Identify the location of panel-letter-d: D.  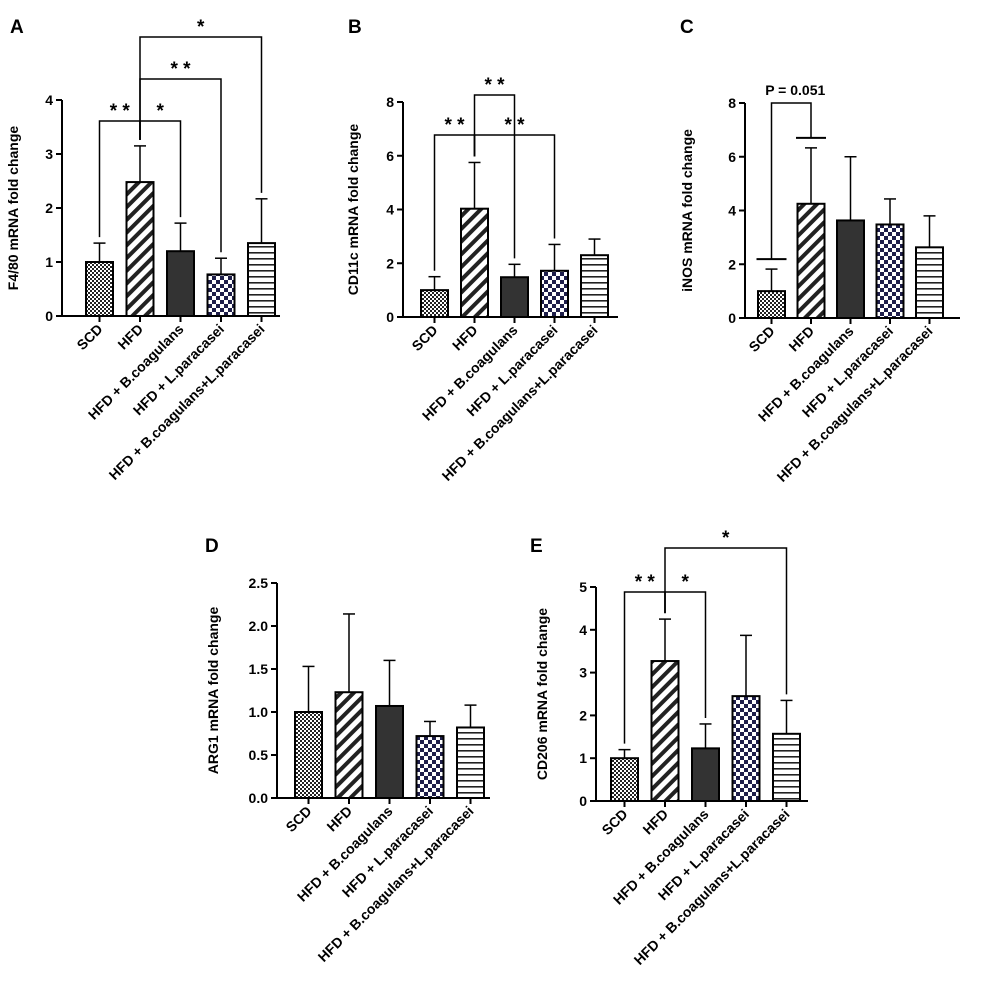
(212, 546).